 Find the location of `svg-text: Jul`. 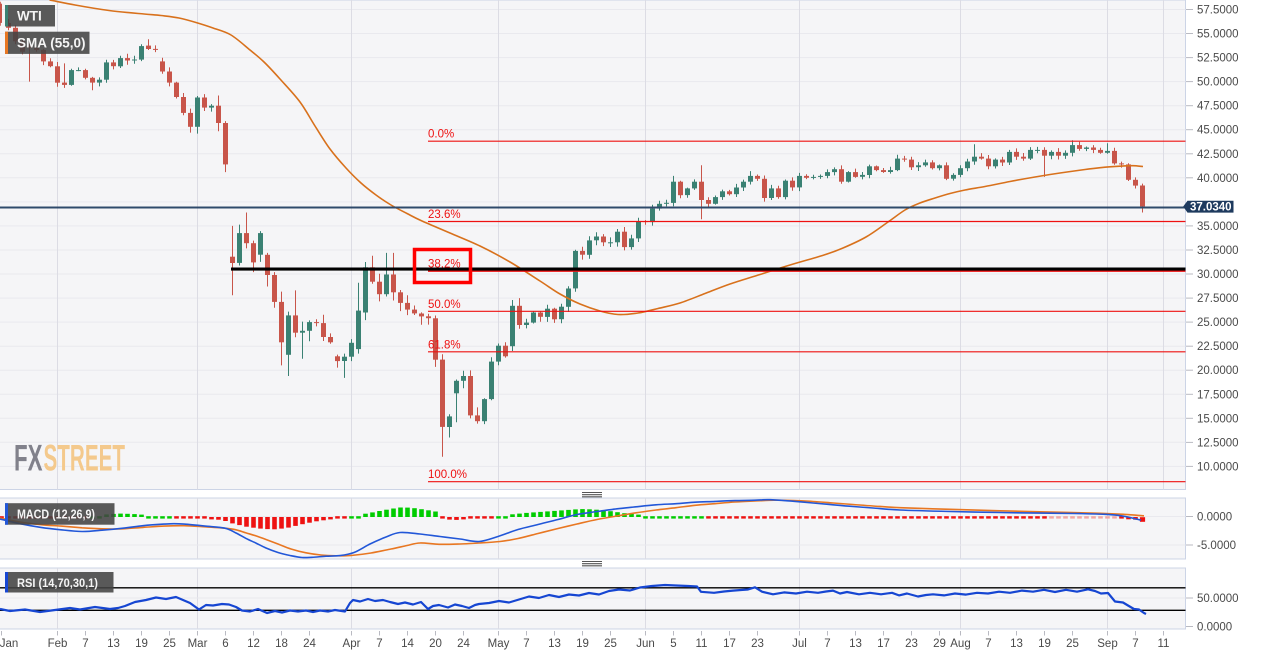

svg-text: Jul is located at coordinates (799, 644).